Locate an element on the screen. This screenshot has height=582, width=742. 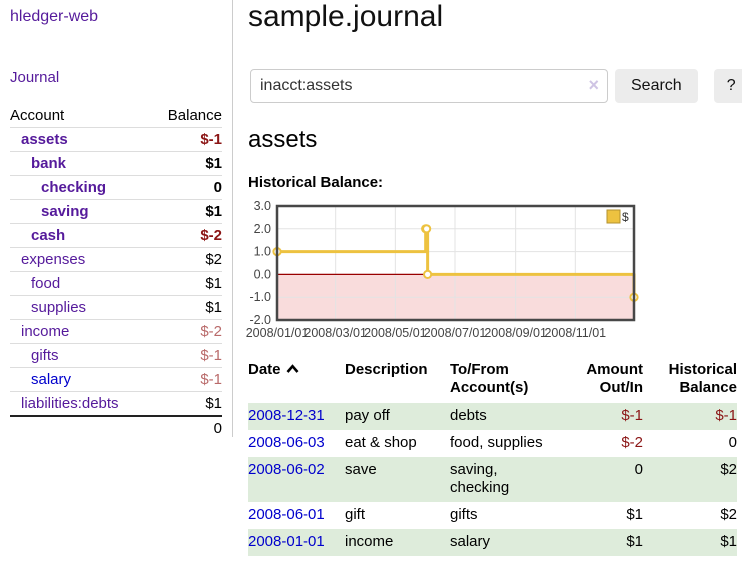
chart-title: Historical Balance: is located at coordinates (316, 182).